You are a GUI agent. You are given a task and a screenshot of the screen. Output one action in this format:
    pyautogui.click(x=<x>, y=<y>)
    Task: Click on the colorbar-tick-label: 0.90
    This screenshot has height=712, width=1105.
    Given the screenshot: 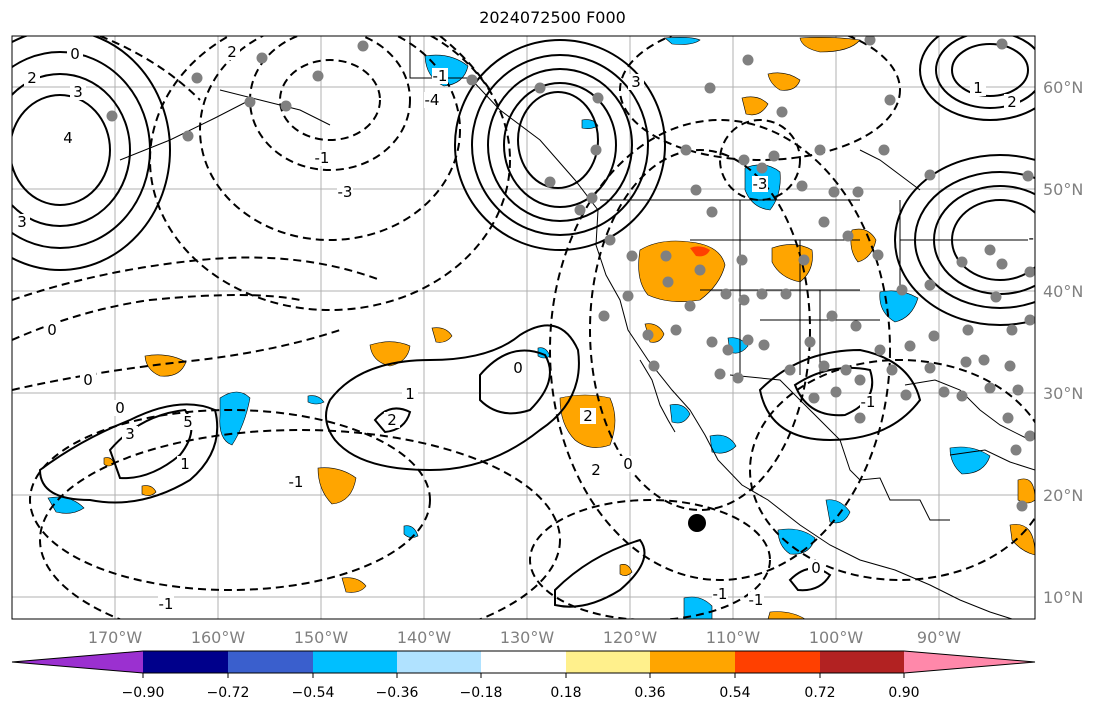 What is the action you would take?
    pyautogui.click(x=903, y=693)
    